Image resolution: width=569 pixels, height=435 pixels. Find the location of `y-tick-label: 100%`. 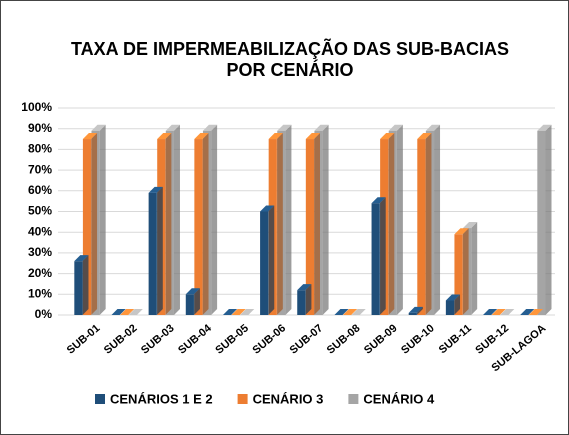

y-tick-label: 100% is located at coordinates (36, 107).